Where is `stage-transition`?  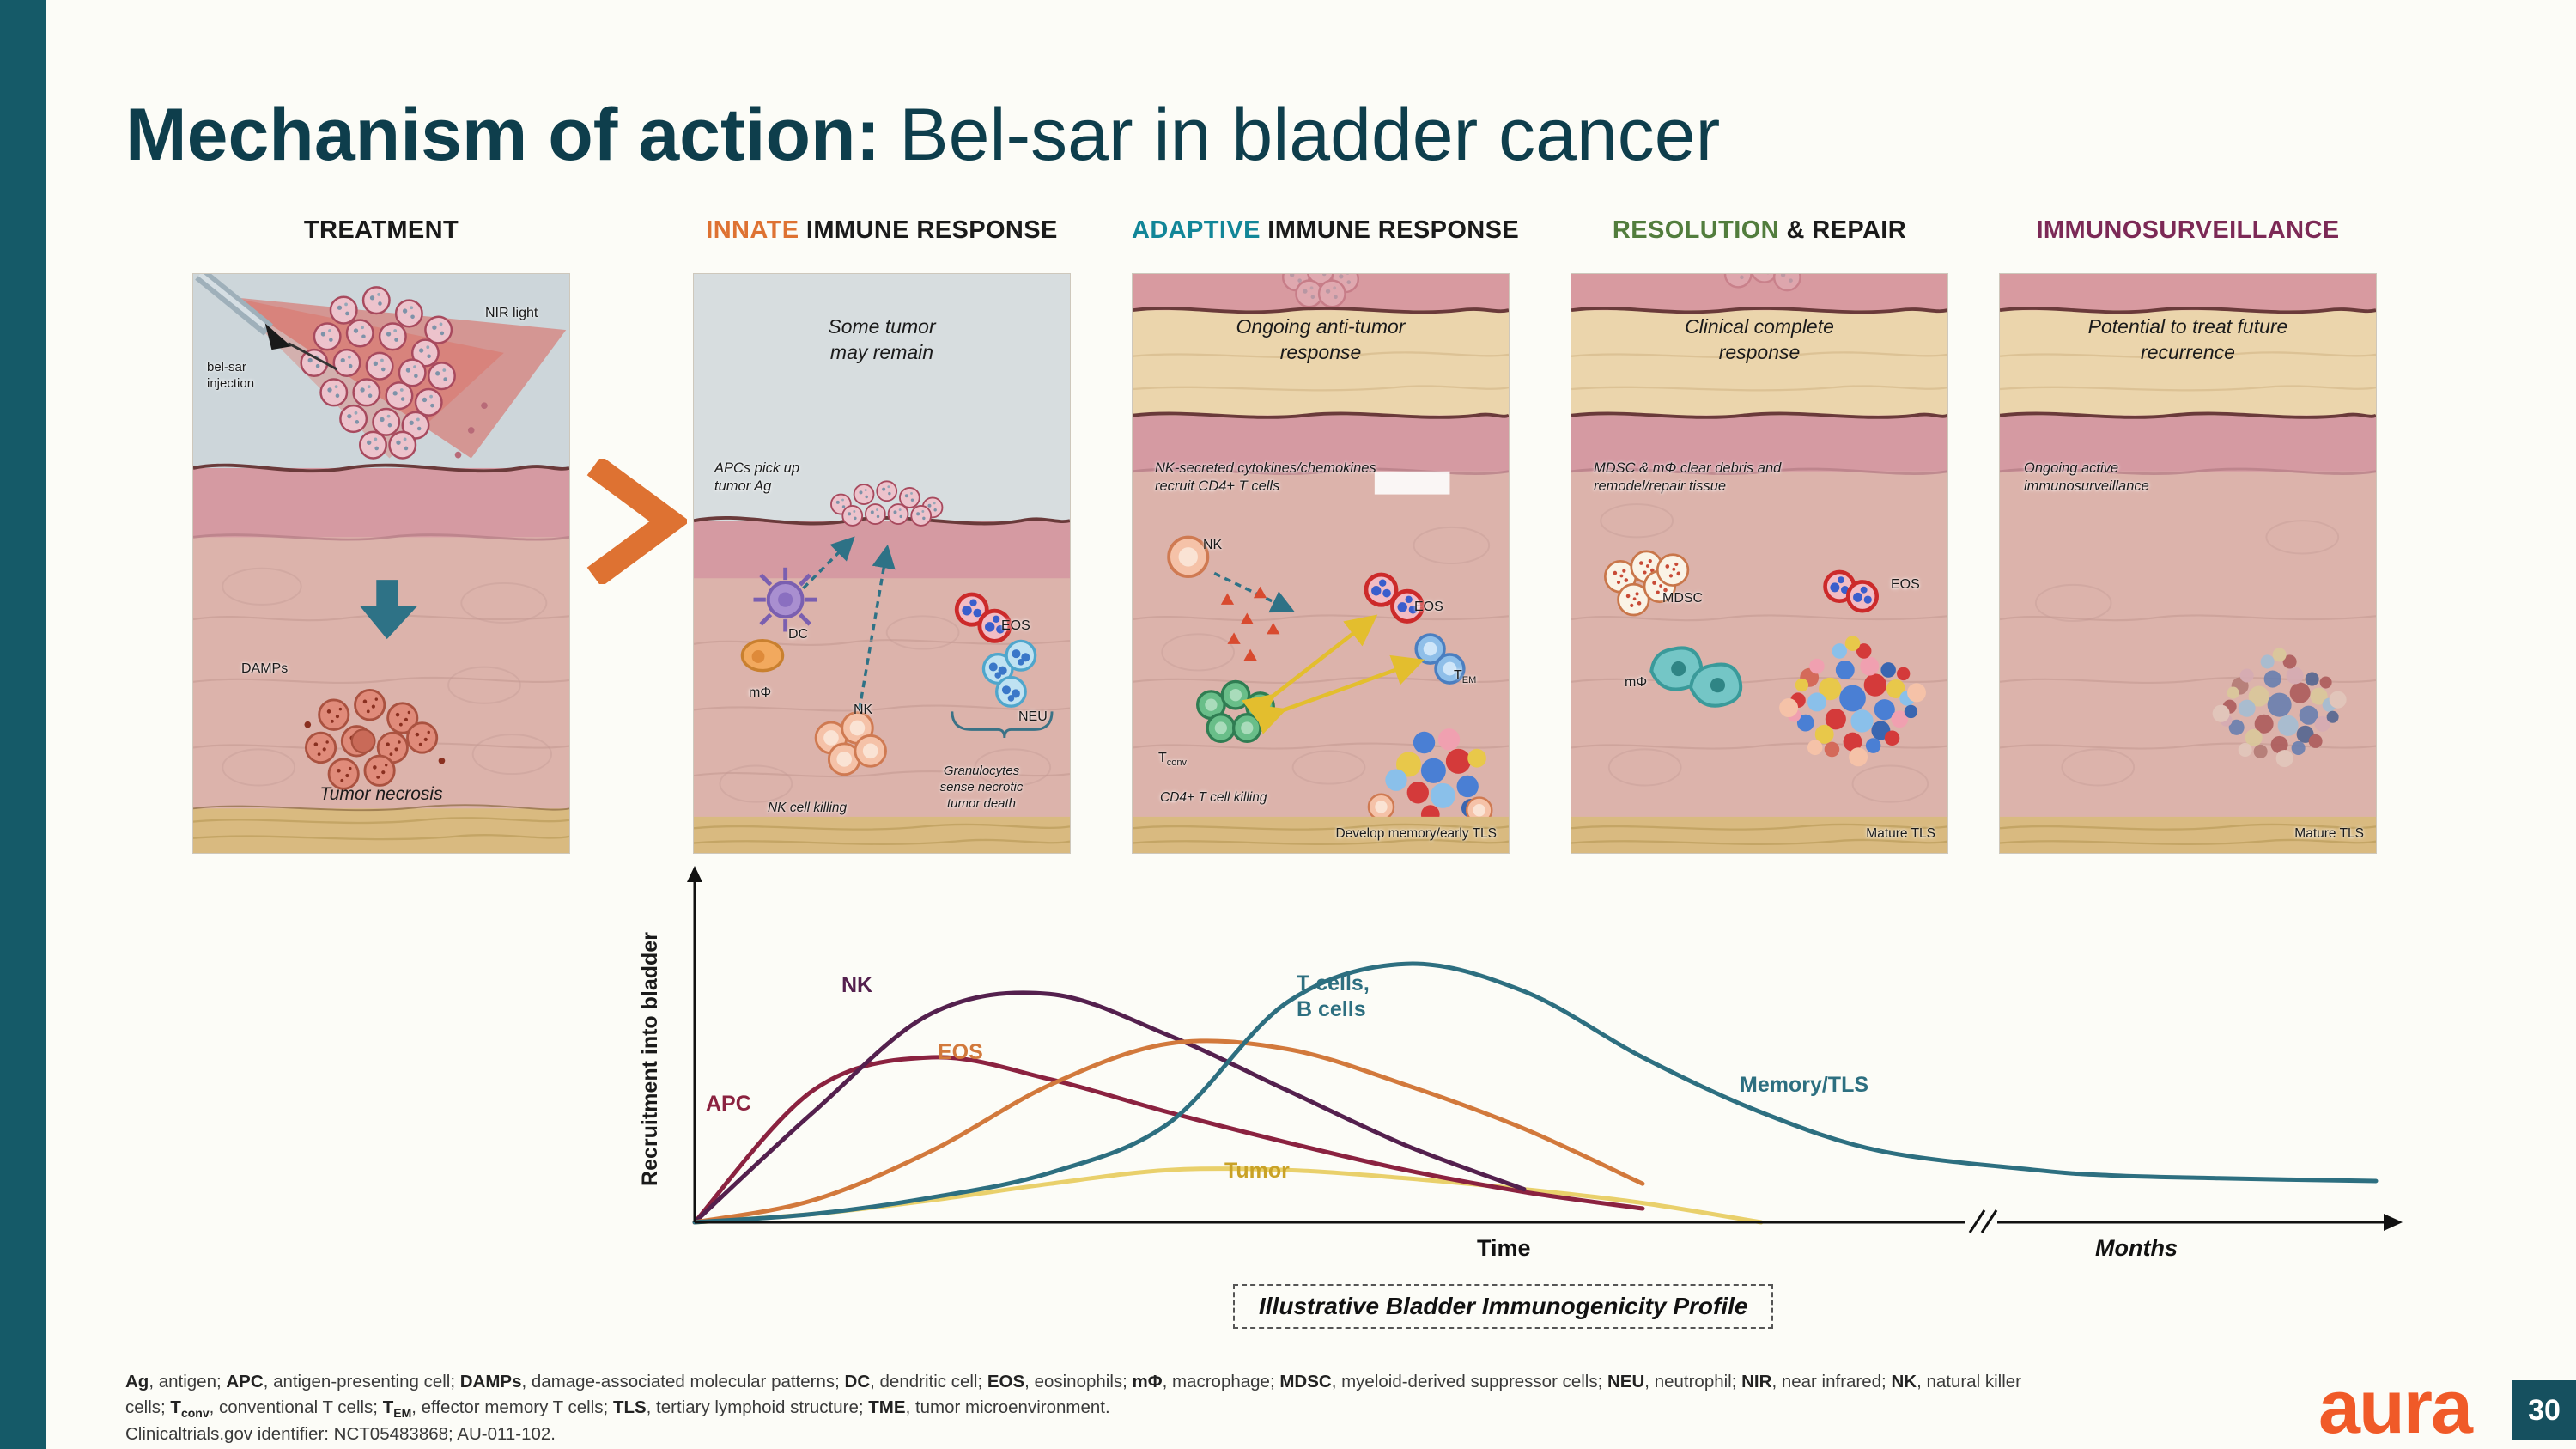
stage-transition is located at coordinates (637, 521).